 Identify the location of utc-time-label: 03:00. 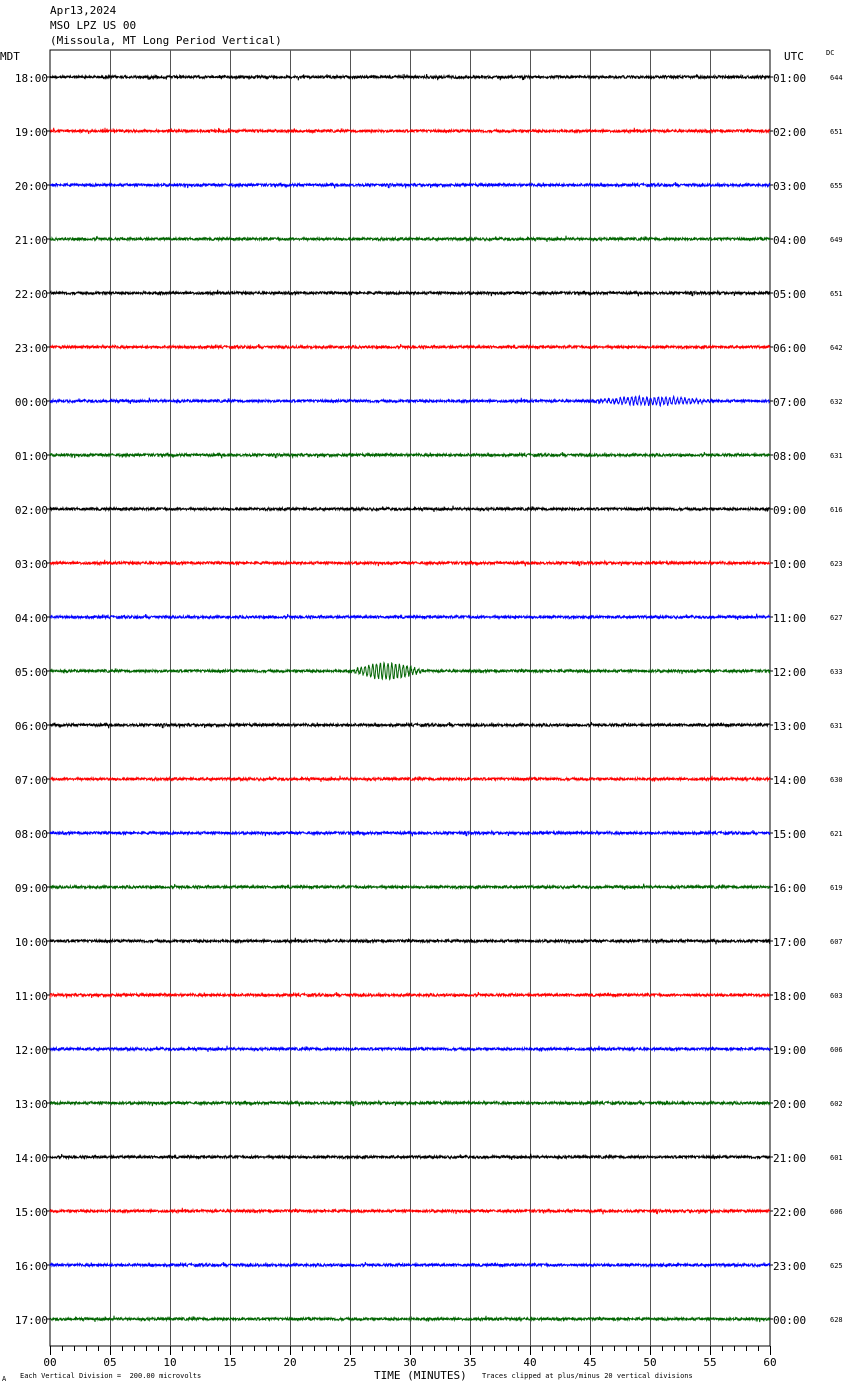
(789, 186).